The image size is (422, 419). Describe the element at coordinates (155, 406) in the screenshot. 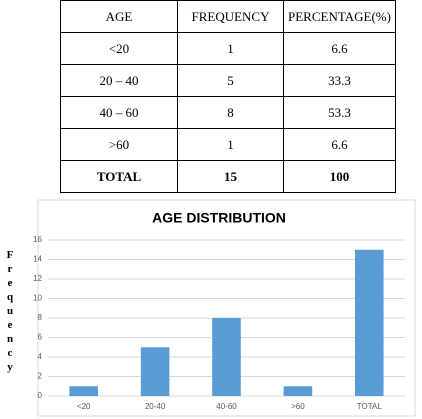

I see `x-tick-label: 20-40` at that location.